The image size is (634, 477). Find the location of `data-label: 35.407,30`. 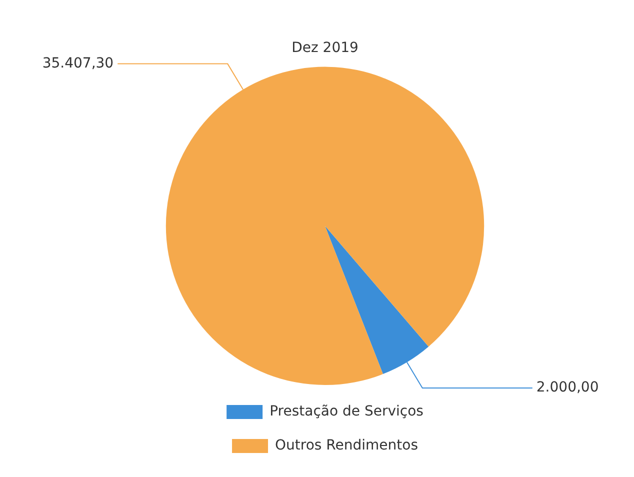

data-label: 35.407,30 is located at coordinates (78, 63).